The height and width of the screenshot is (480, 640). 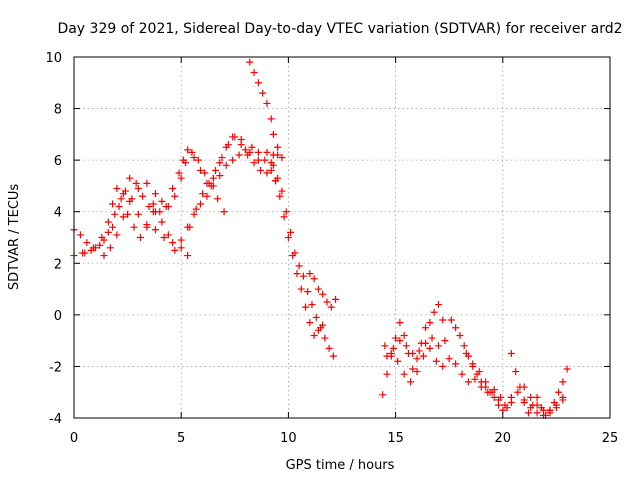 What do you see at coordinates (58, 316) in the screenshot?
I see `y-tick-label: 0` at bounding box center [58, 316].